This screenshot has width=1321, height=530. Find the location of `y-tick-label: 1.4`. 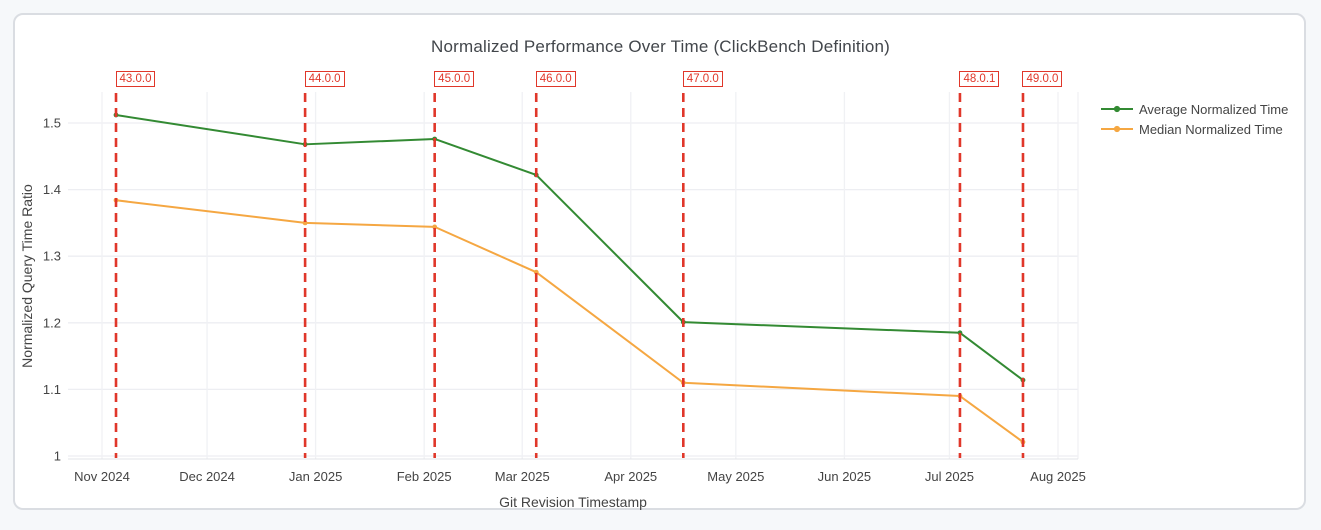

y-tick-label: 1.4 is located at coordinates (52, 189).